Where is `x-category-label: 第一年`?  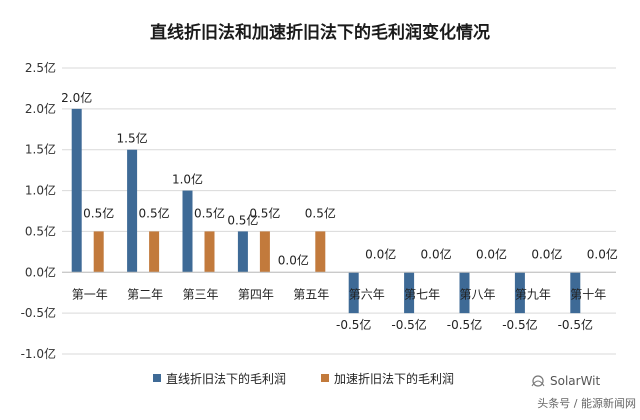
x-category-label: 第一年 is located at coordinates (90, 294).